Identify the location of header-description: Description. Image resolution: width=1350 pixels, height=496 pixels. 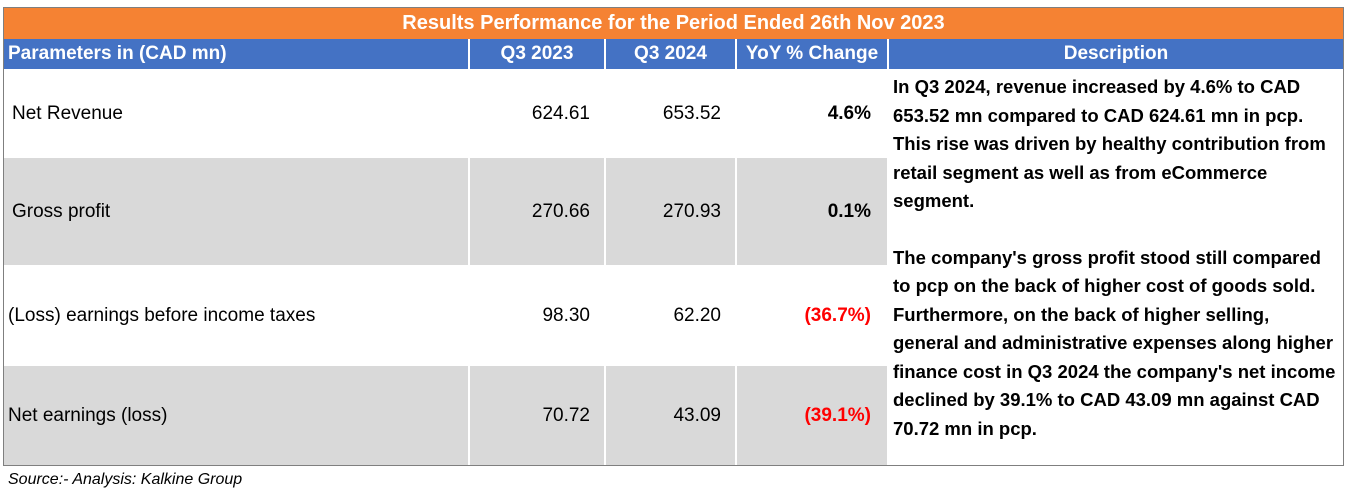
(1115, 54).